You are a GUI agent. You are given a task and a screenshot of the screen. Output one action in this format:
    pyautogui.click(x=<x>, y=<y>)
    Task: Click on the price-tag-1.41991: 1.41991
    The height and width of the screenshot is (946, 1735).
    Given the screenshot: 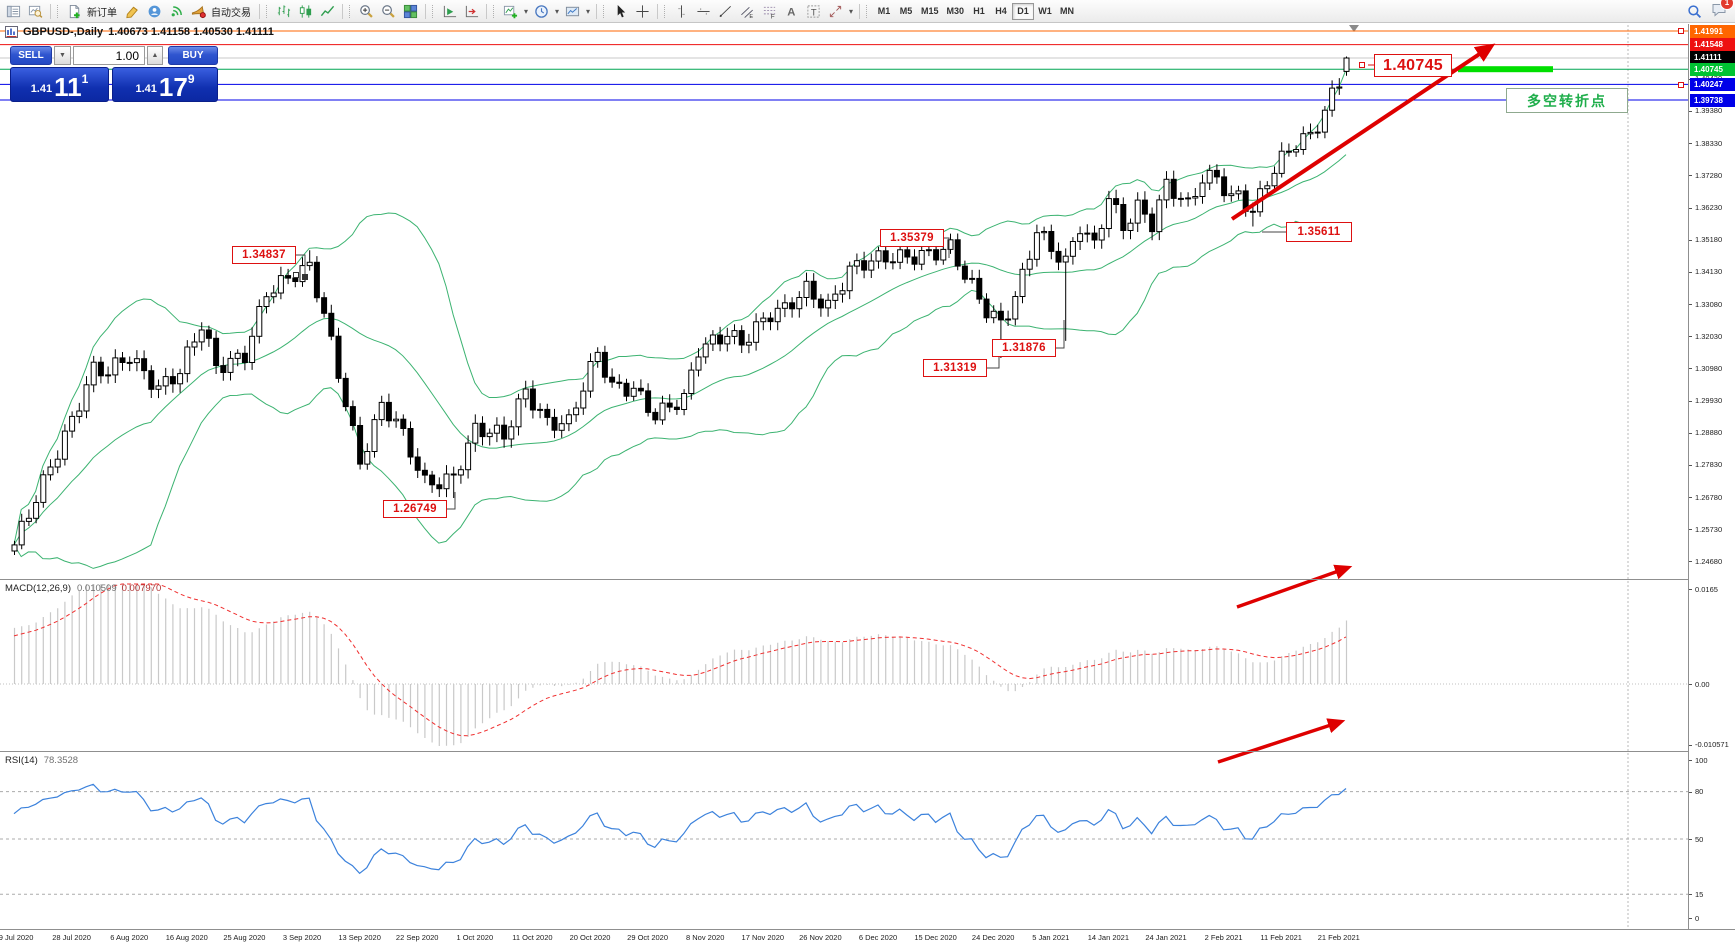 What is the action you would take?
    pyautogui.click(x=1712, y=31)
    